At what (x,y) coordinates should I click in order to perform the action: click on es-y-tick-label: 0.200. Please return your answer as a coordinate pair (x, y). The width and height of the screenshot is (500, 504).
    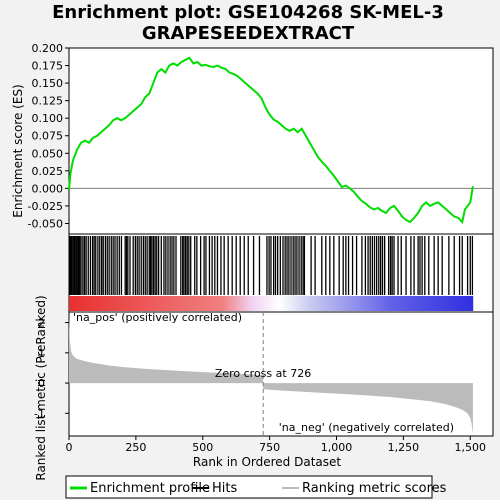
    Looking at the image, I should click on (48, 48).